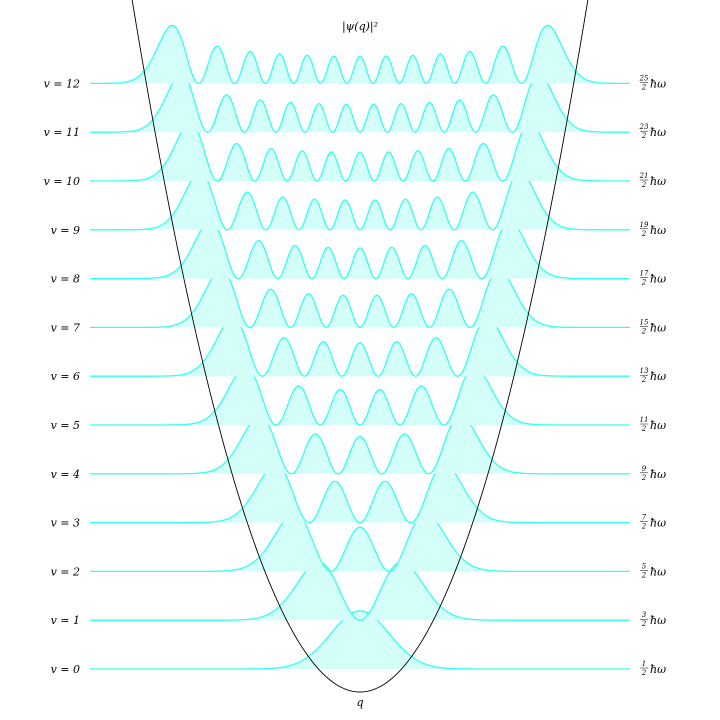 This screenshot has height=720, width=720. I want to click on level-label-v7: v = 7, so click(65, 327).